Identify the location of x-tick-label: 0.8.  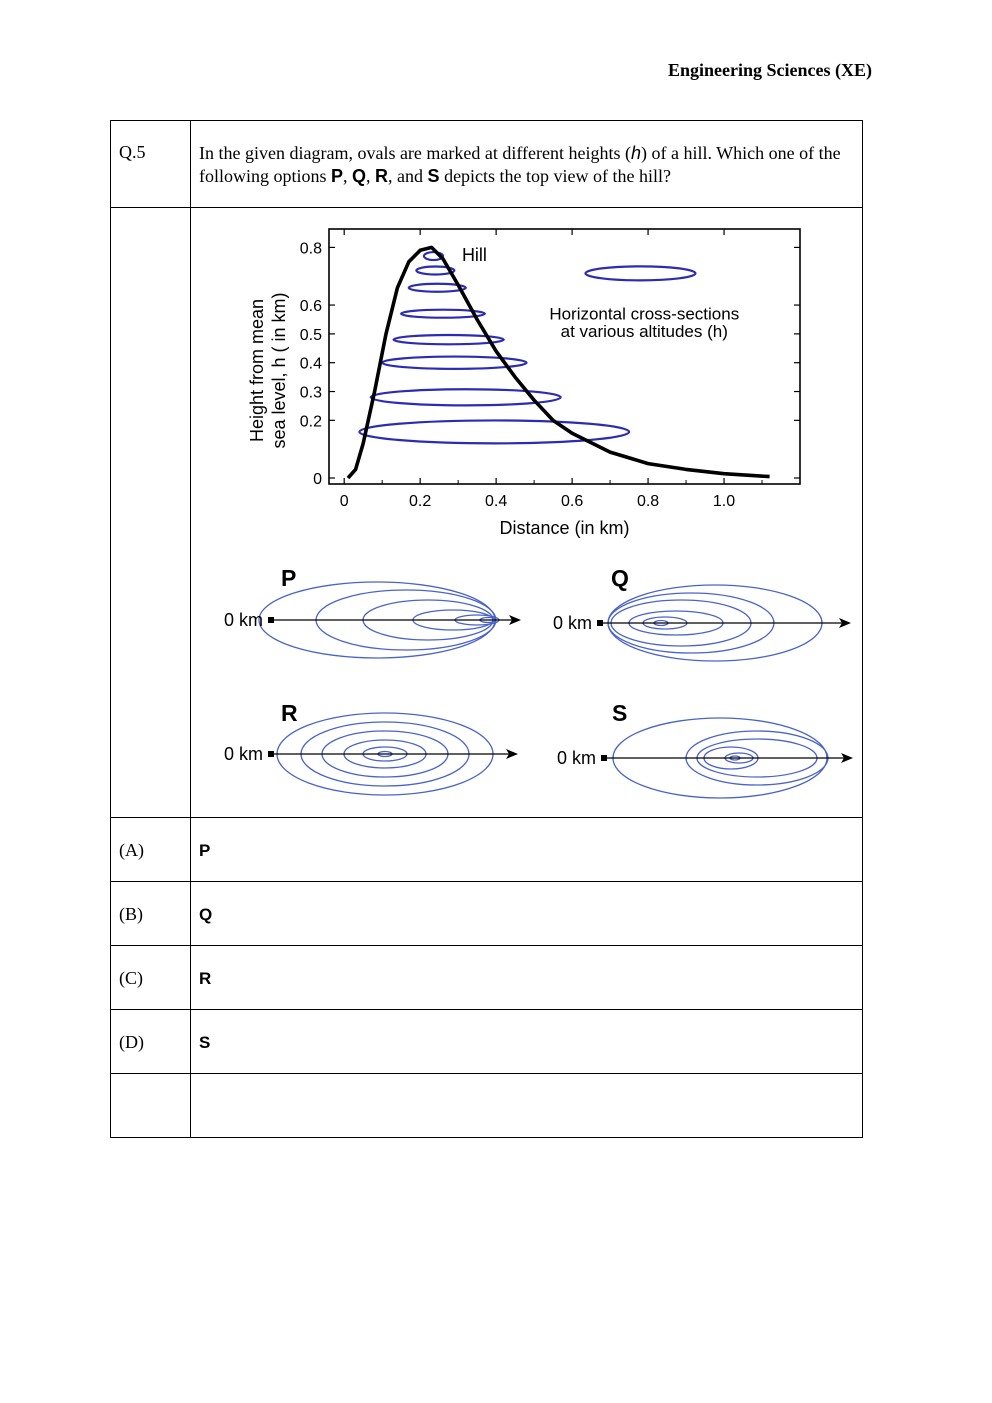
(648, 501).